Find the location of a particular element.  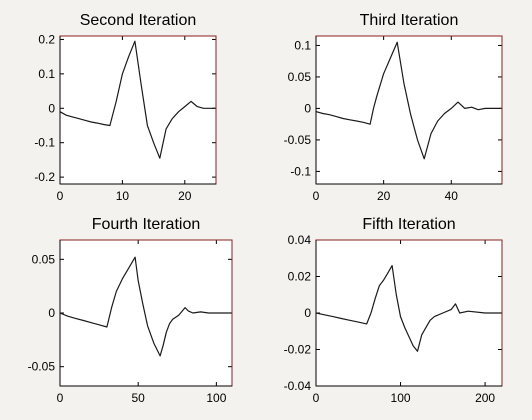

chart-title-3: Fourth Iteration is located at coordinates (146, 224).